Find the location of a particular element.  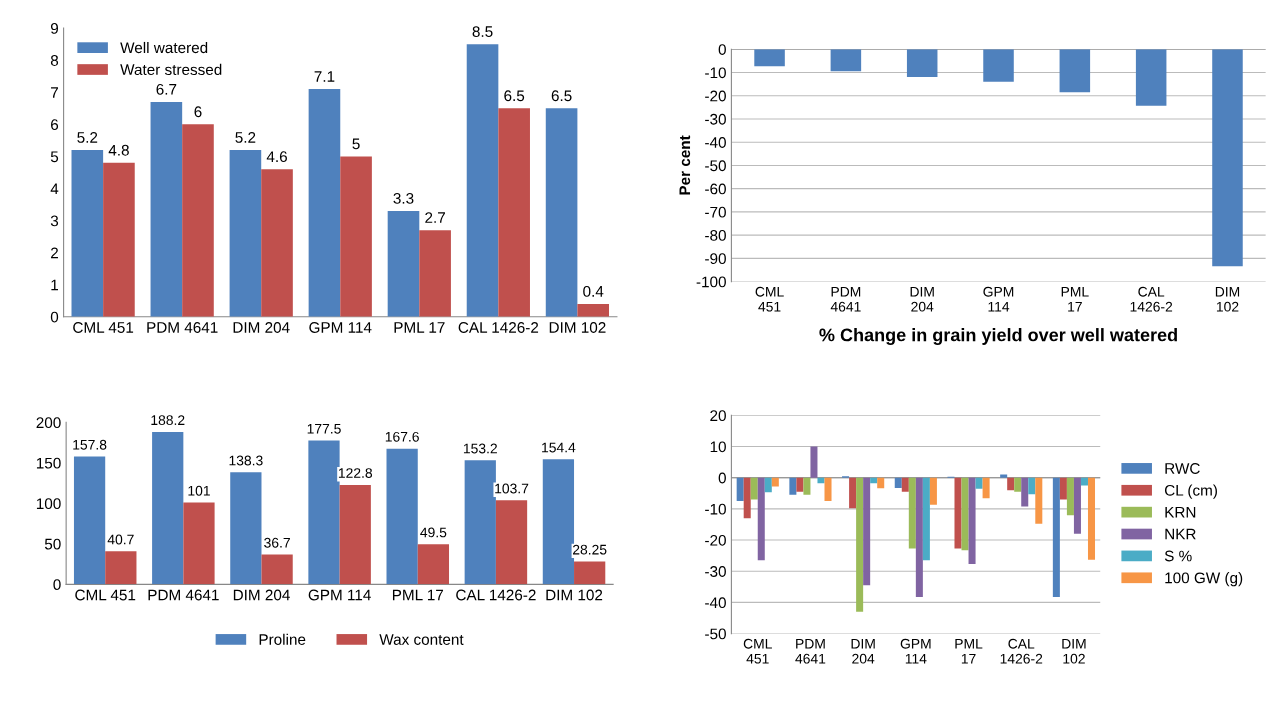

legend-label: KRN is located at coordinates (1180, 512).